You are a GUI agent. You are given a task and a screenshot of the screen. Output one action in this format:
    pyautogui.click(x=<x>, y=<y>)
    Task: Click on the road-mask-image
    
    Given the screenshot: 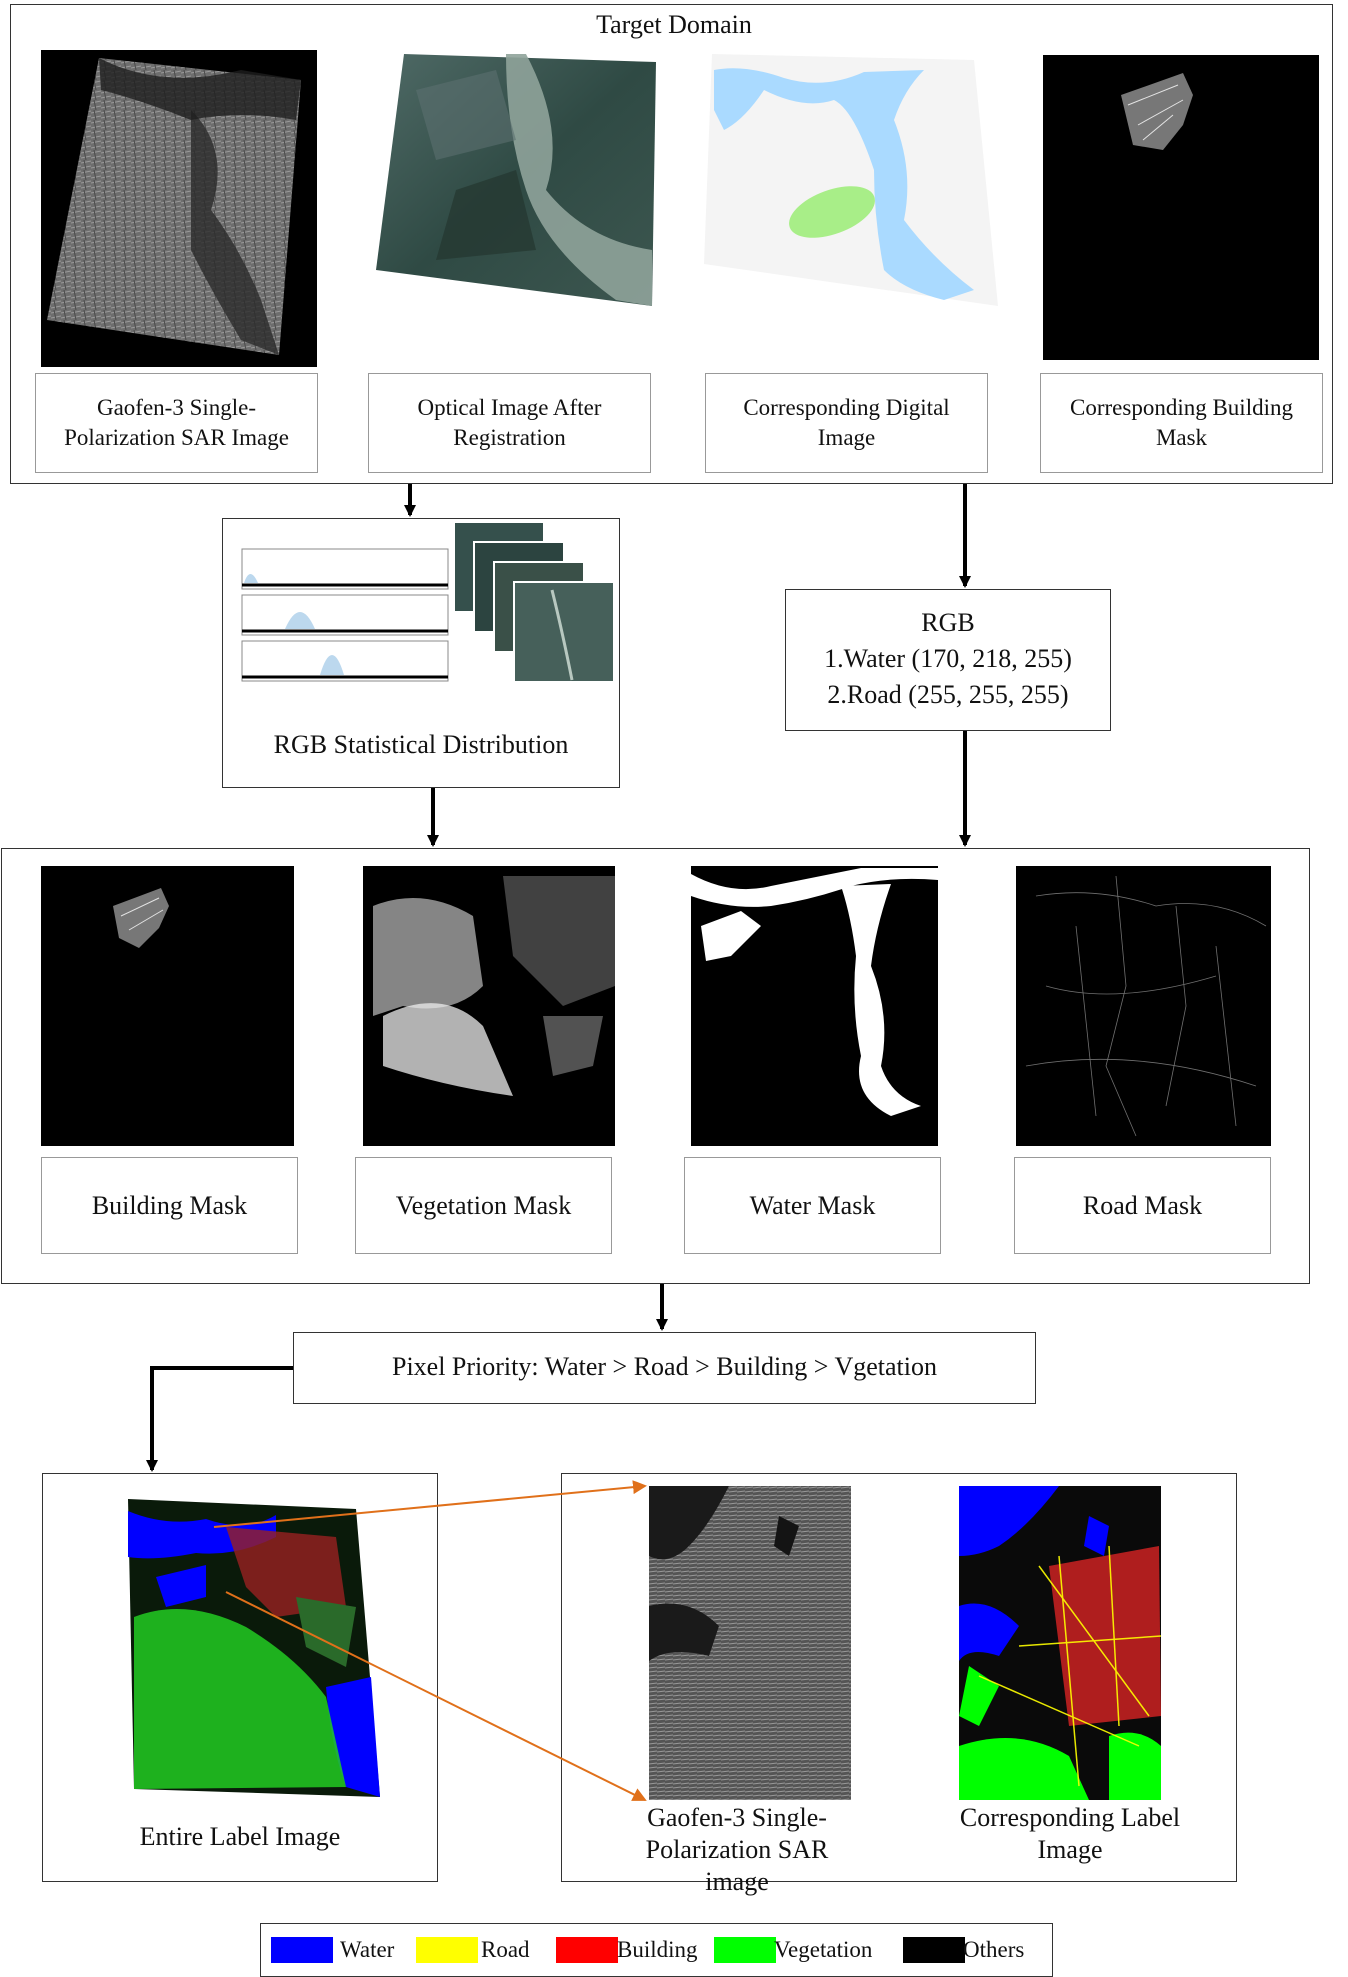 What is the action you would take?
    pyautogui.click(x=1143, y=1006)
    